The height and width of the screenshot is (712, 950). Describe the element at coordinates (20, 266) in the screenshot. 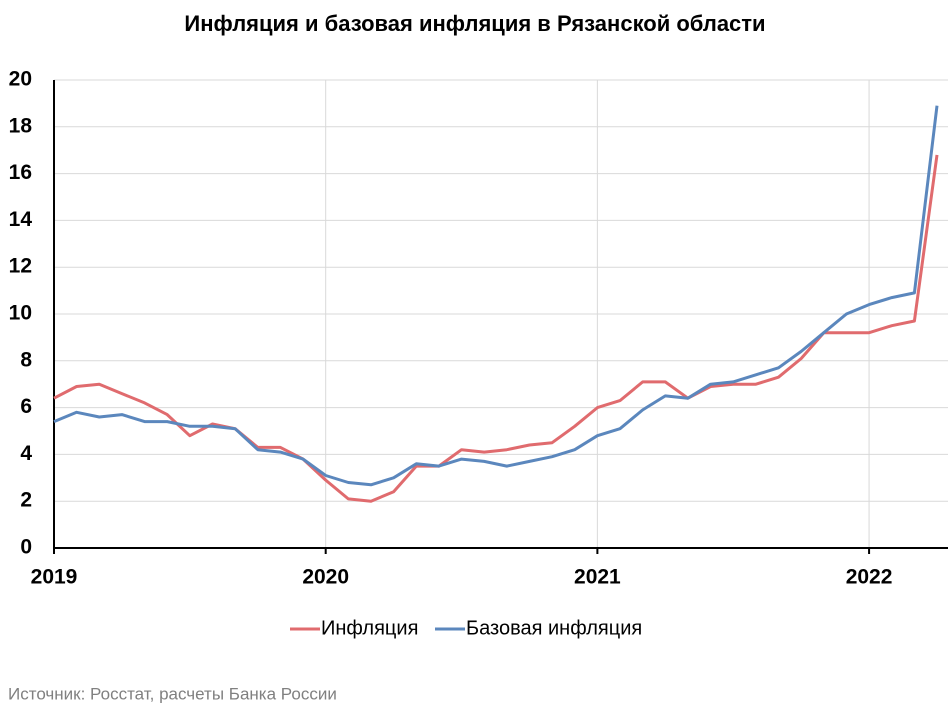

I see `y-tick-label: 12` at that location.